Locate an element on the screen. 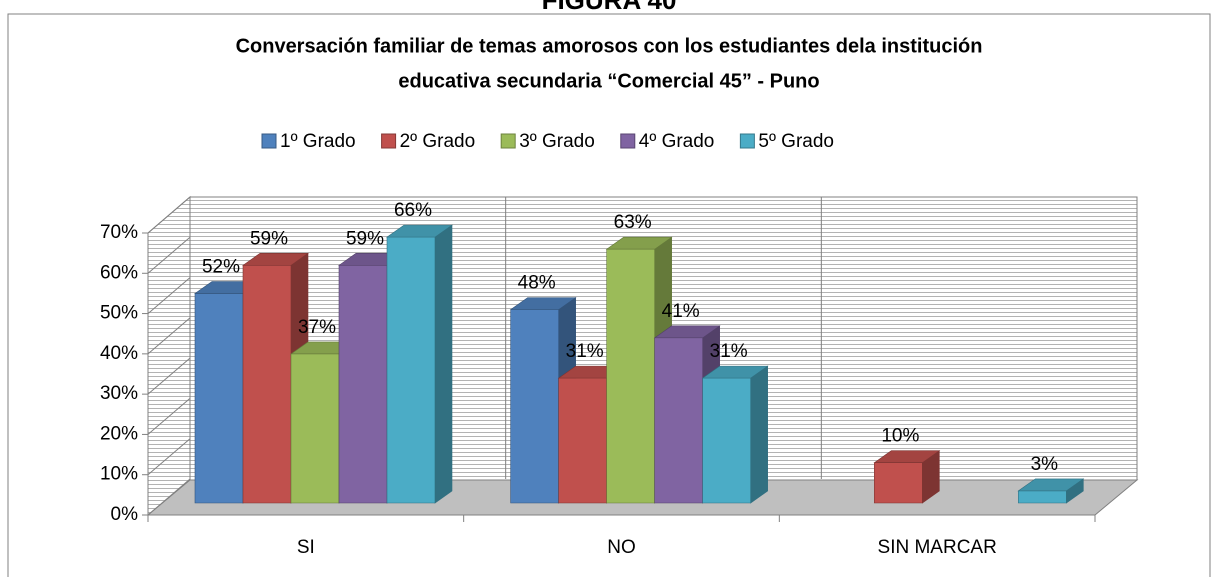 Image resolution: width=1218 pixels, height=577 pixels. data-label: 48% is located at coordinates (537, 283).